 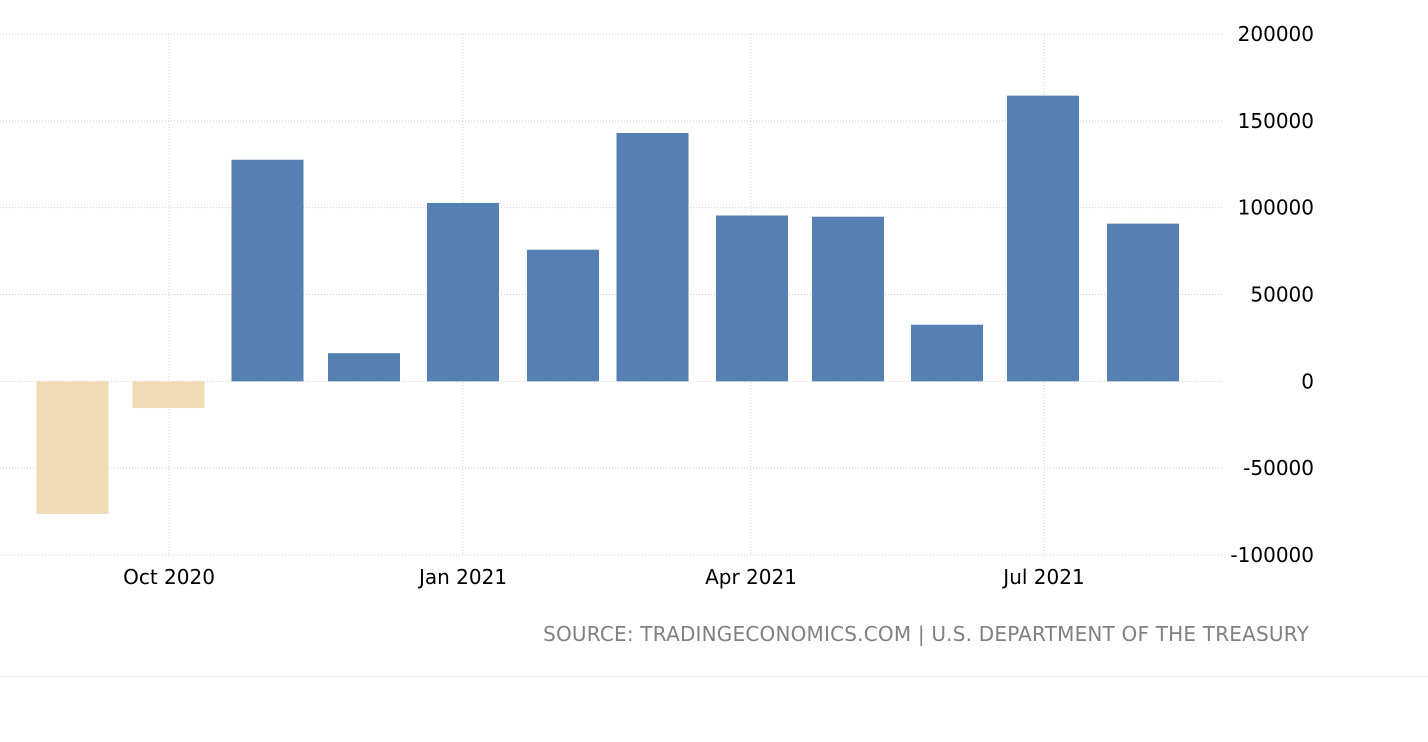 What do you see at coordinates (1276, 34) in the screenshot?
I see `y-tick-label: 200000` at bounding box center [1276, 34].